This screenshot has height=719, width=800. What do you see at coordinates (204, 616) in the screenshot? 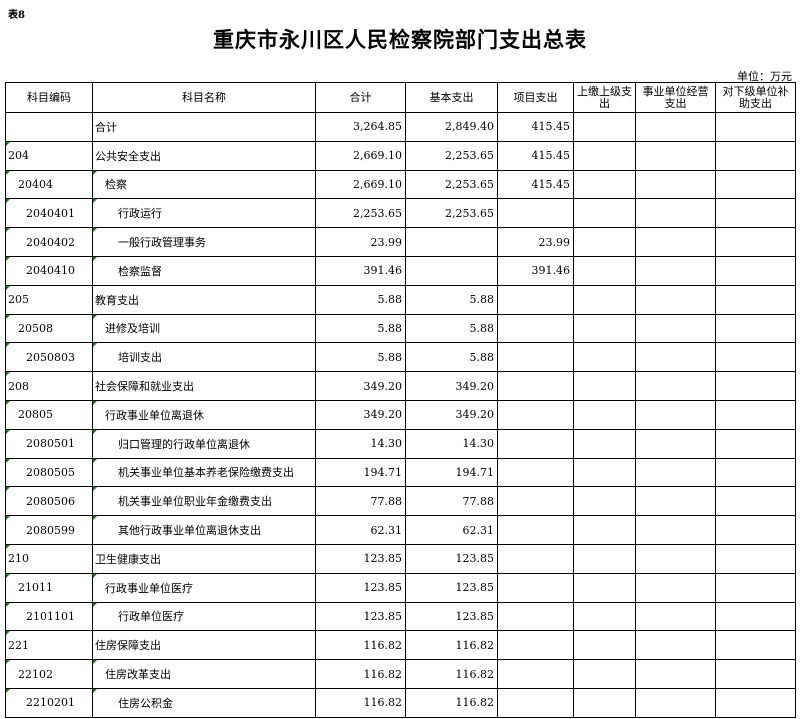
I see `row-name: 行政单位医疗` at bounding box center [204, 616].